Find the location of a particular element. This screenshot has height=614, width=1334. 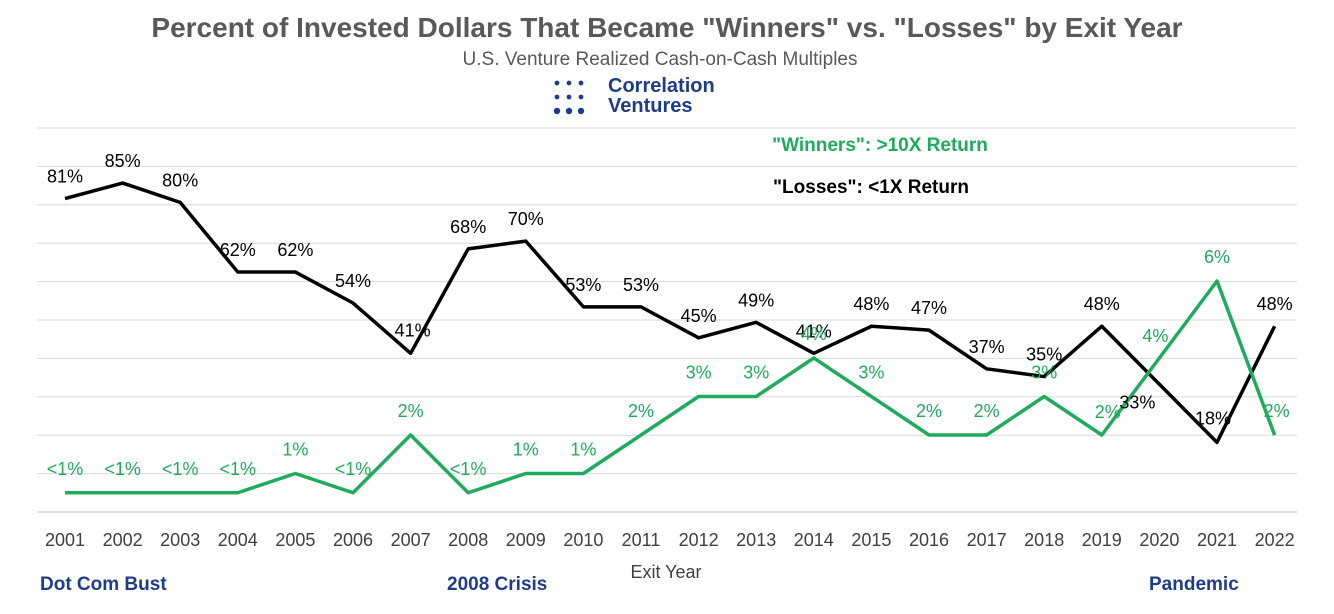

losses-data-label: 35% is located at coordinates (1044, 355).